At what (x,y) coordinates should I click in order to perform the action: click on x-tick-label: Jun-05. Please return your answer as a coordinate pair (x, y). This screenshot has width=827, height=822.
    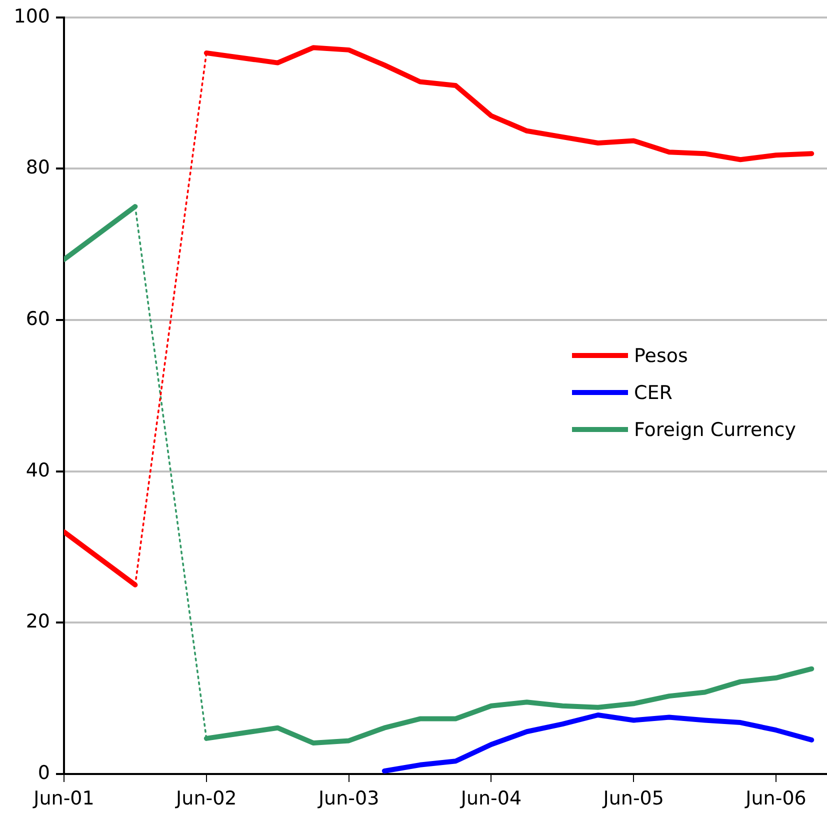
    Looking at the image, I should click on (633, 798).